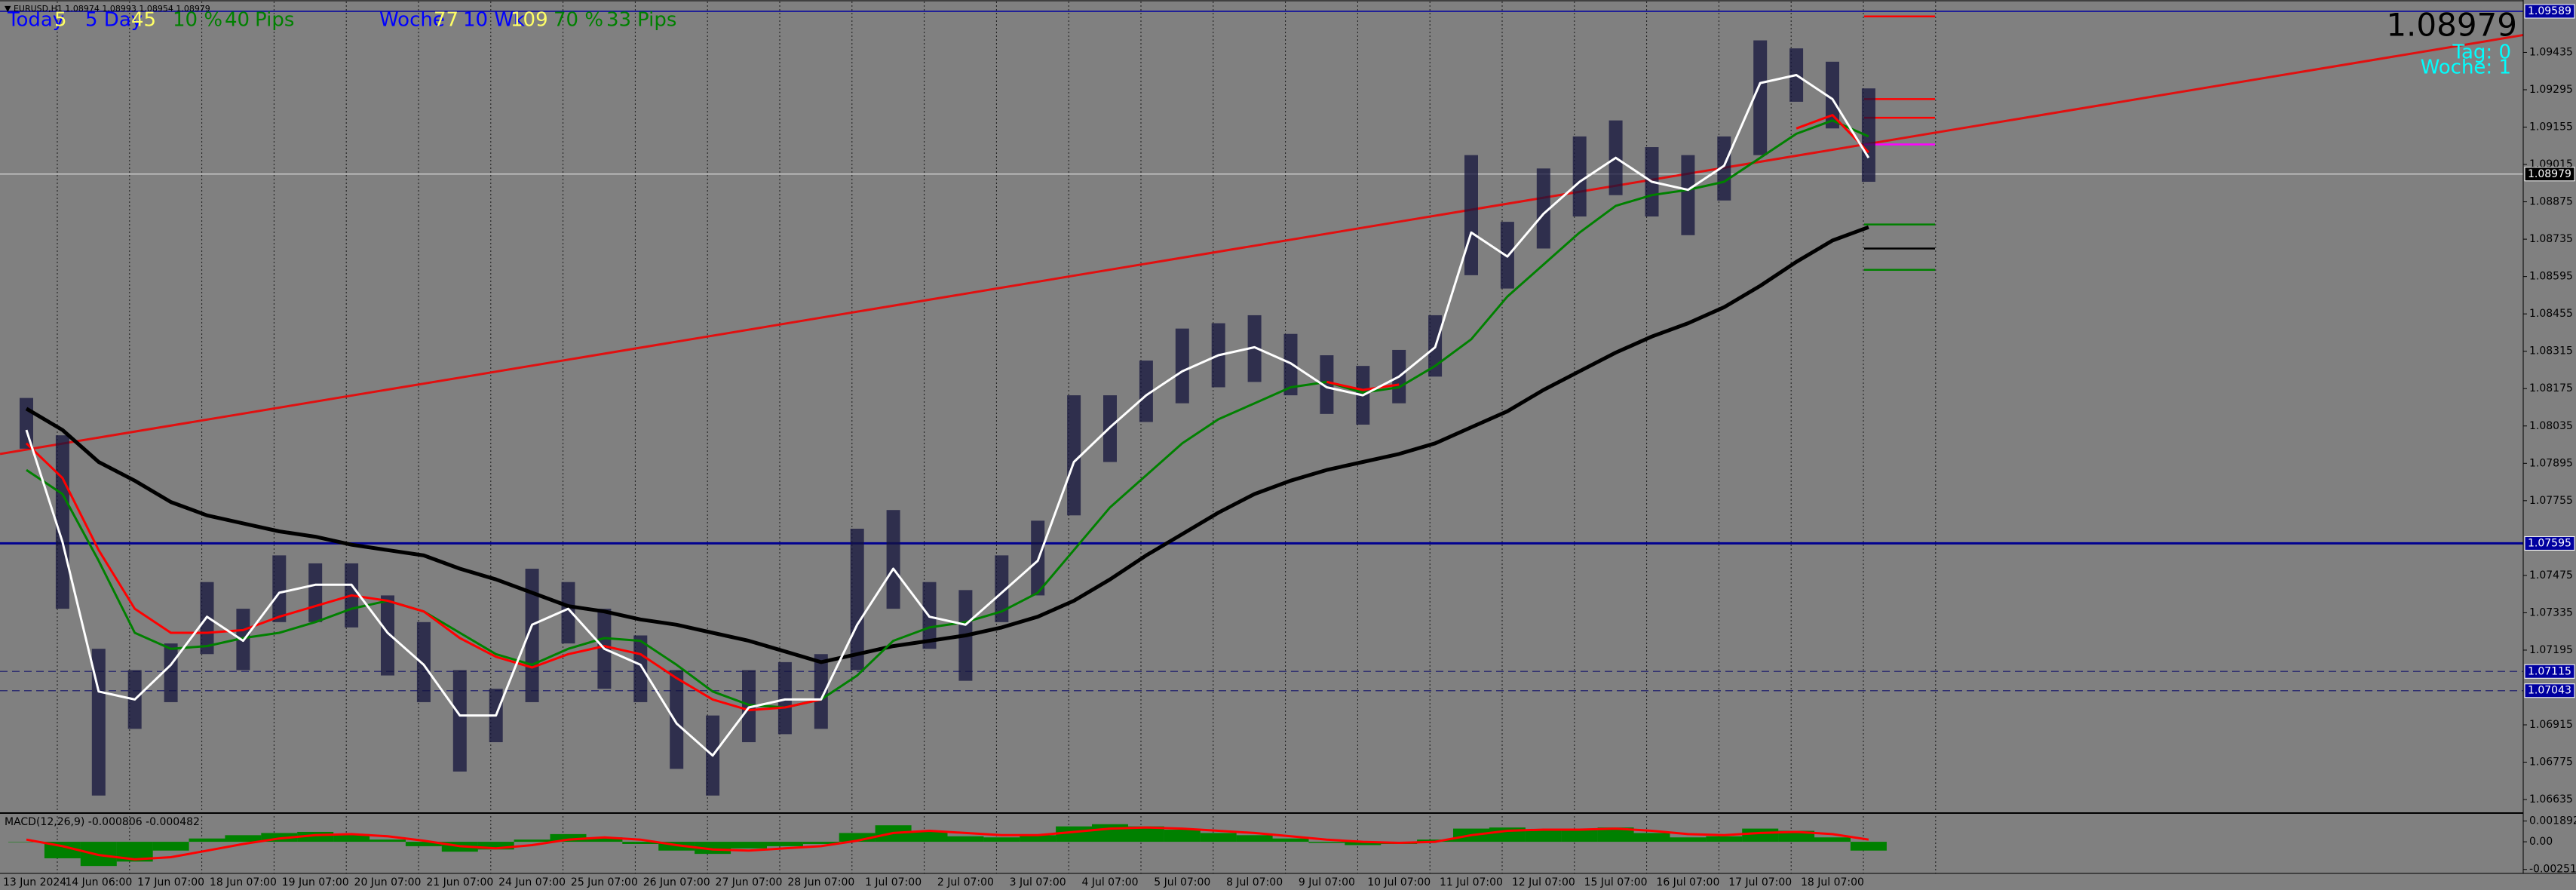 The image size is (2576, 890). I want to click on y-tick-label: 1.08595, so click(2551, 277).